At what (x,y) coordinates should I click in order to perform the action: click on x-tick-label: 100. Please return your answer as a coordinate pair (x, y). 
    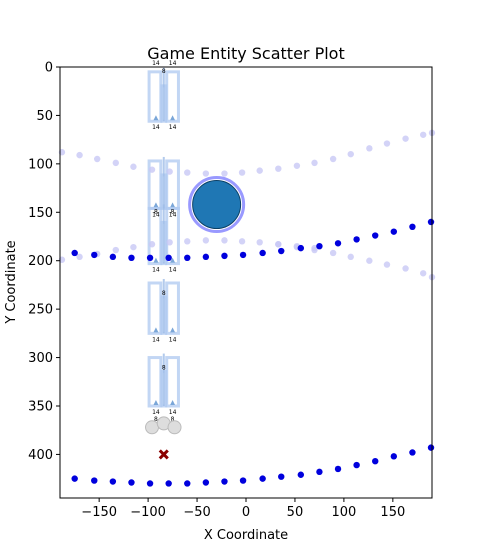
    Looking at the image, I should click on (343, 512).